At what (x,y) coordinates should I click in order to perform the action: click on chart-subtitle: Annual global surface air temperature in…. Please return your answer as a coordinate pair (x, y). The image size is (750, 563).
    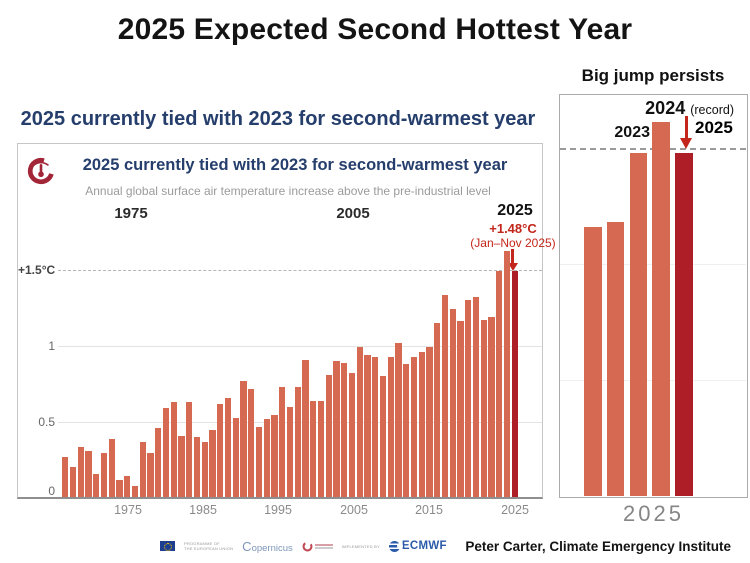
    Looking at the image, I should click on (288, 191).